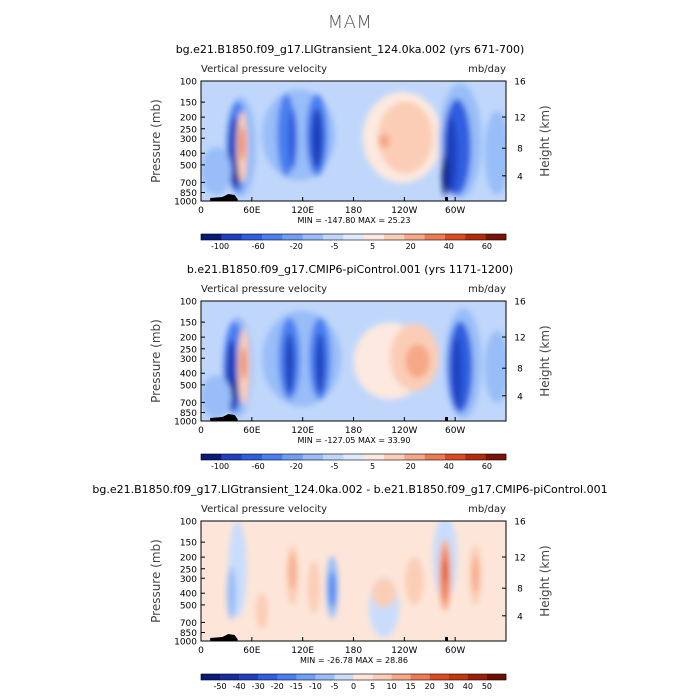 Image resolution: width=700 pixels, height=700 pixels. I want to click on shaded-field, so click(353, 141).